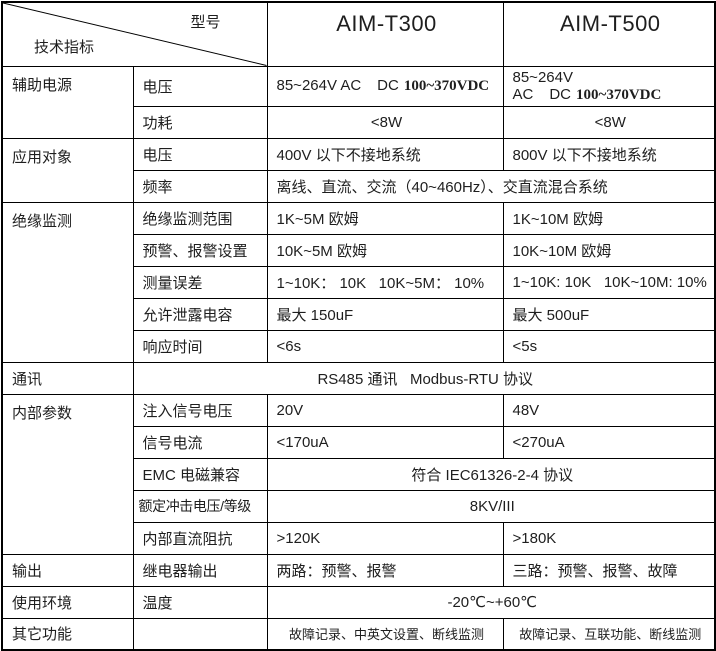 This screenshot has width=716, height=651. I want to click on row-app-voltage: 应用对象 电压 400V 以下不接地系统 800V 以下不接地系统, so click(358, 170).